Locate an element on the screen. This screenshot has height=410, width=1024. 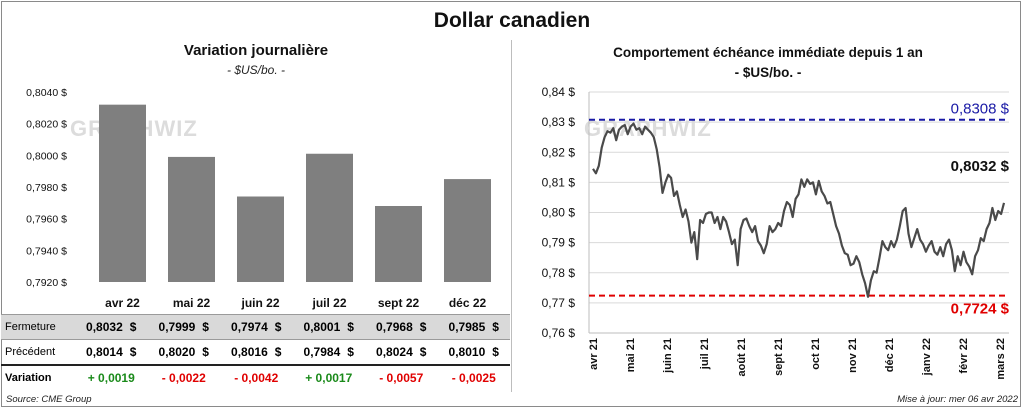
cell-value: + 0,0017 is located at coordinates (329, 378).